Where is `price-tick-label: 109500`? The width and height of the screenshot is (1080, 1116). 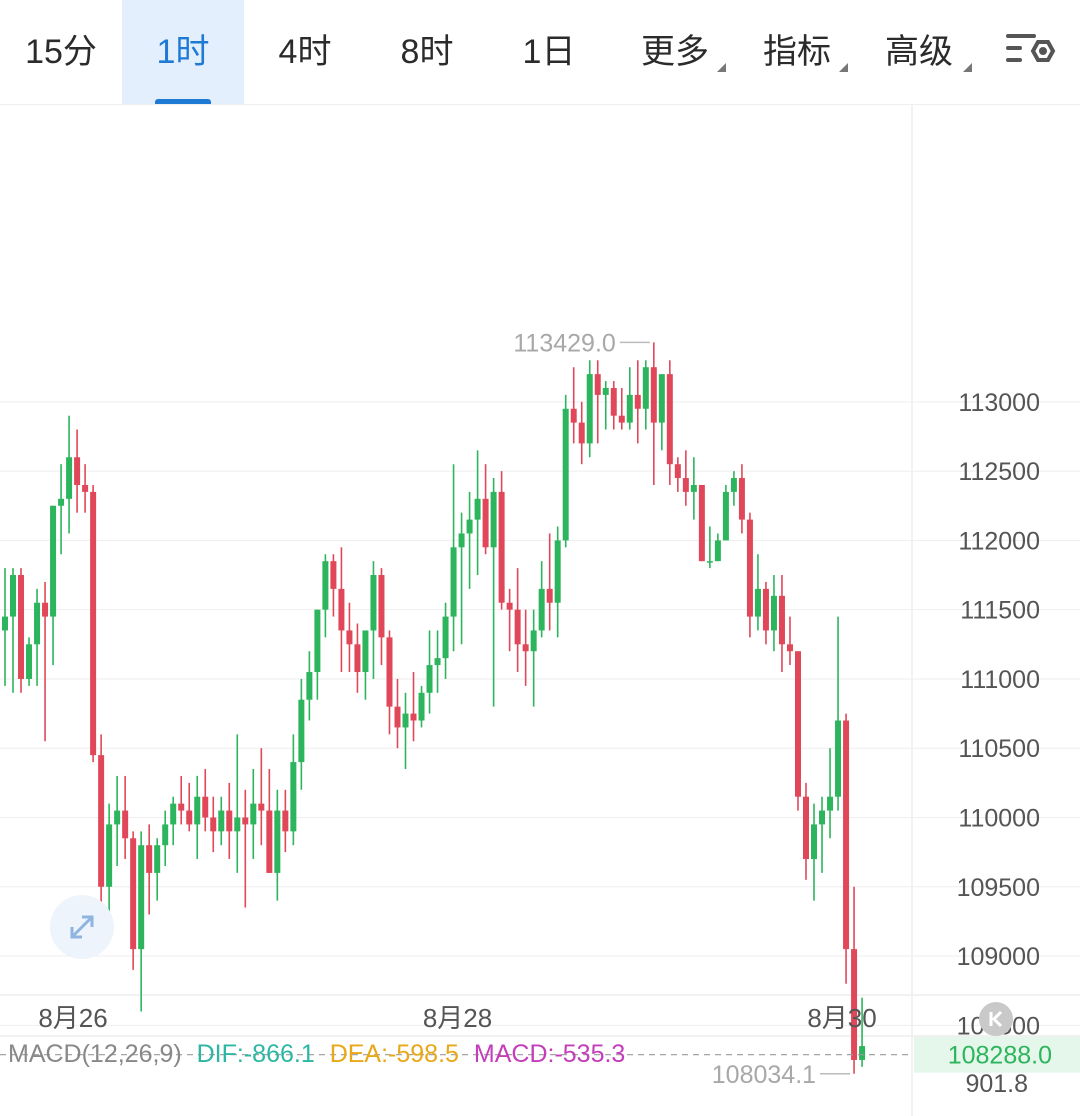 price-tick-label: 109500 is located at coordinates (998, 888).